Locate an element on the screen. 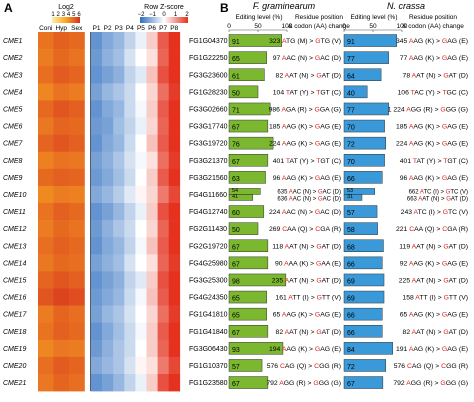  codon-change: 221 CAA (Q) > CGA (R) is located at coordinates (432, 229).